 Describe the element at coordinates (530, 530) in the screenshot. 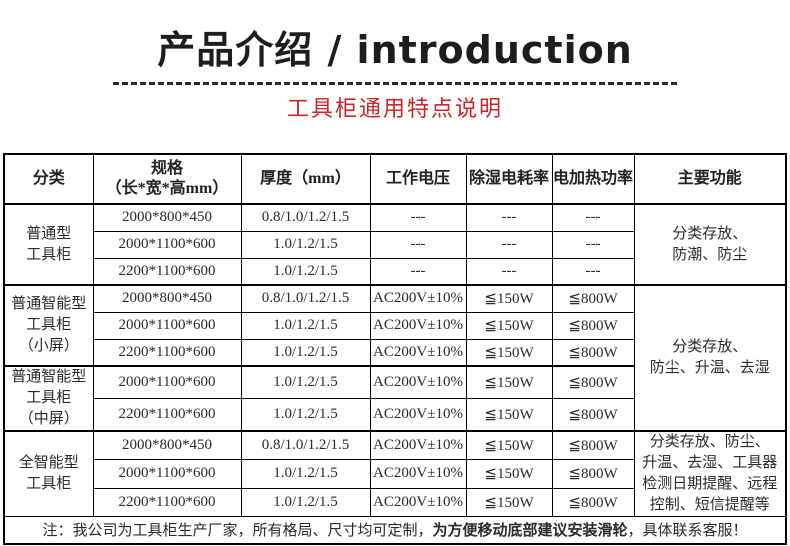

I see `note-bold-text: 为方便移动底部建议安装滑轮` at that location.